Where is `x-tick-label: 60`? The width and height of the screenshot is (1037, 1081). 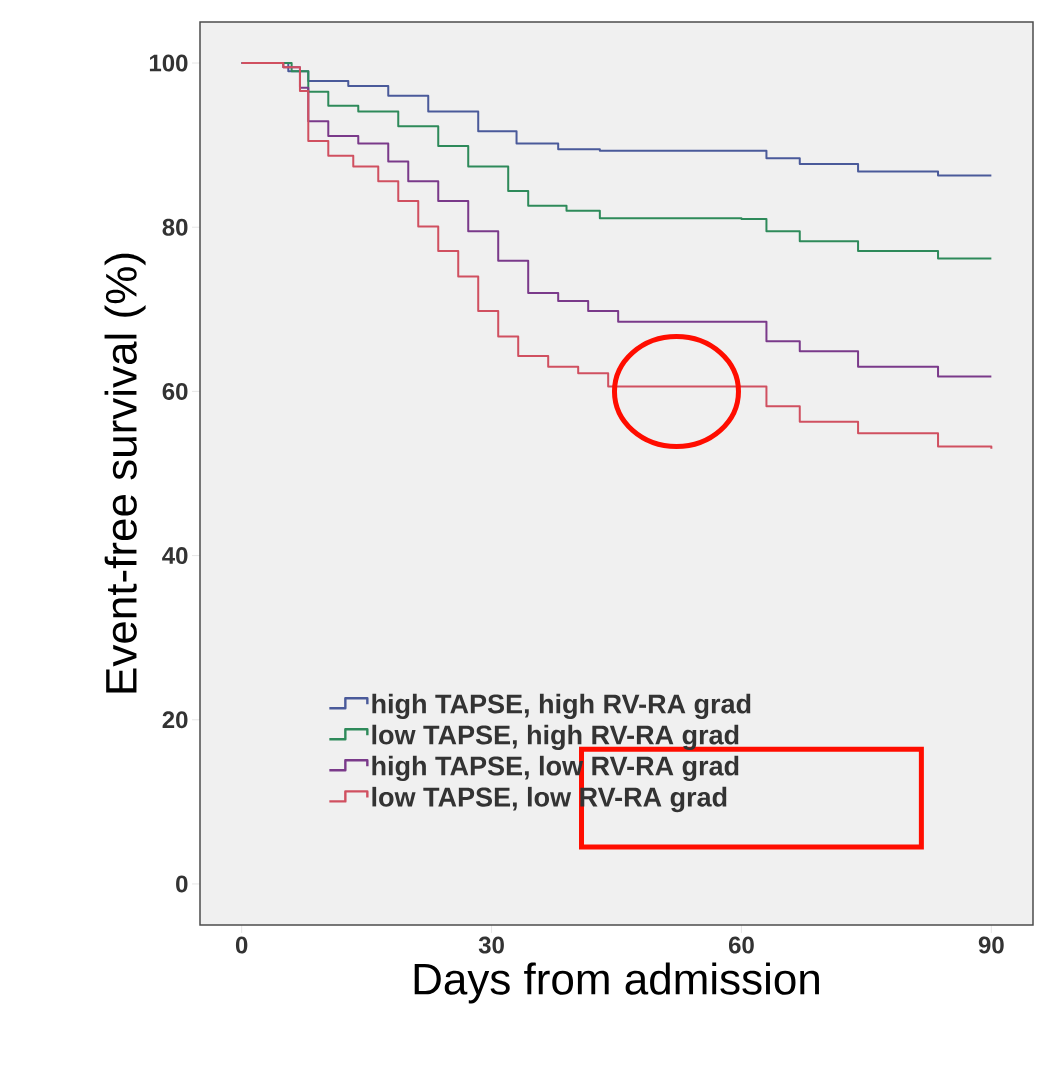 x-tick-label: 60 is located at coordinates (741, 945).